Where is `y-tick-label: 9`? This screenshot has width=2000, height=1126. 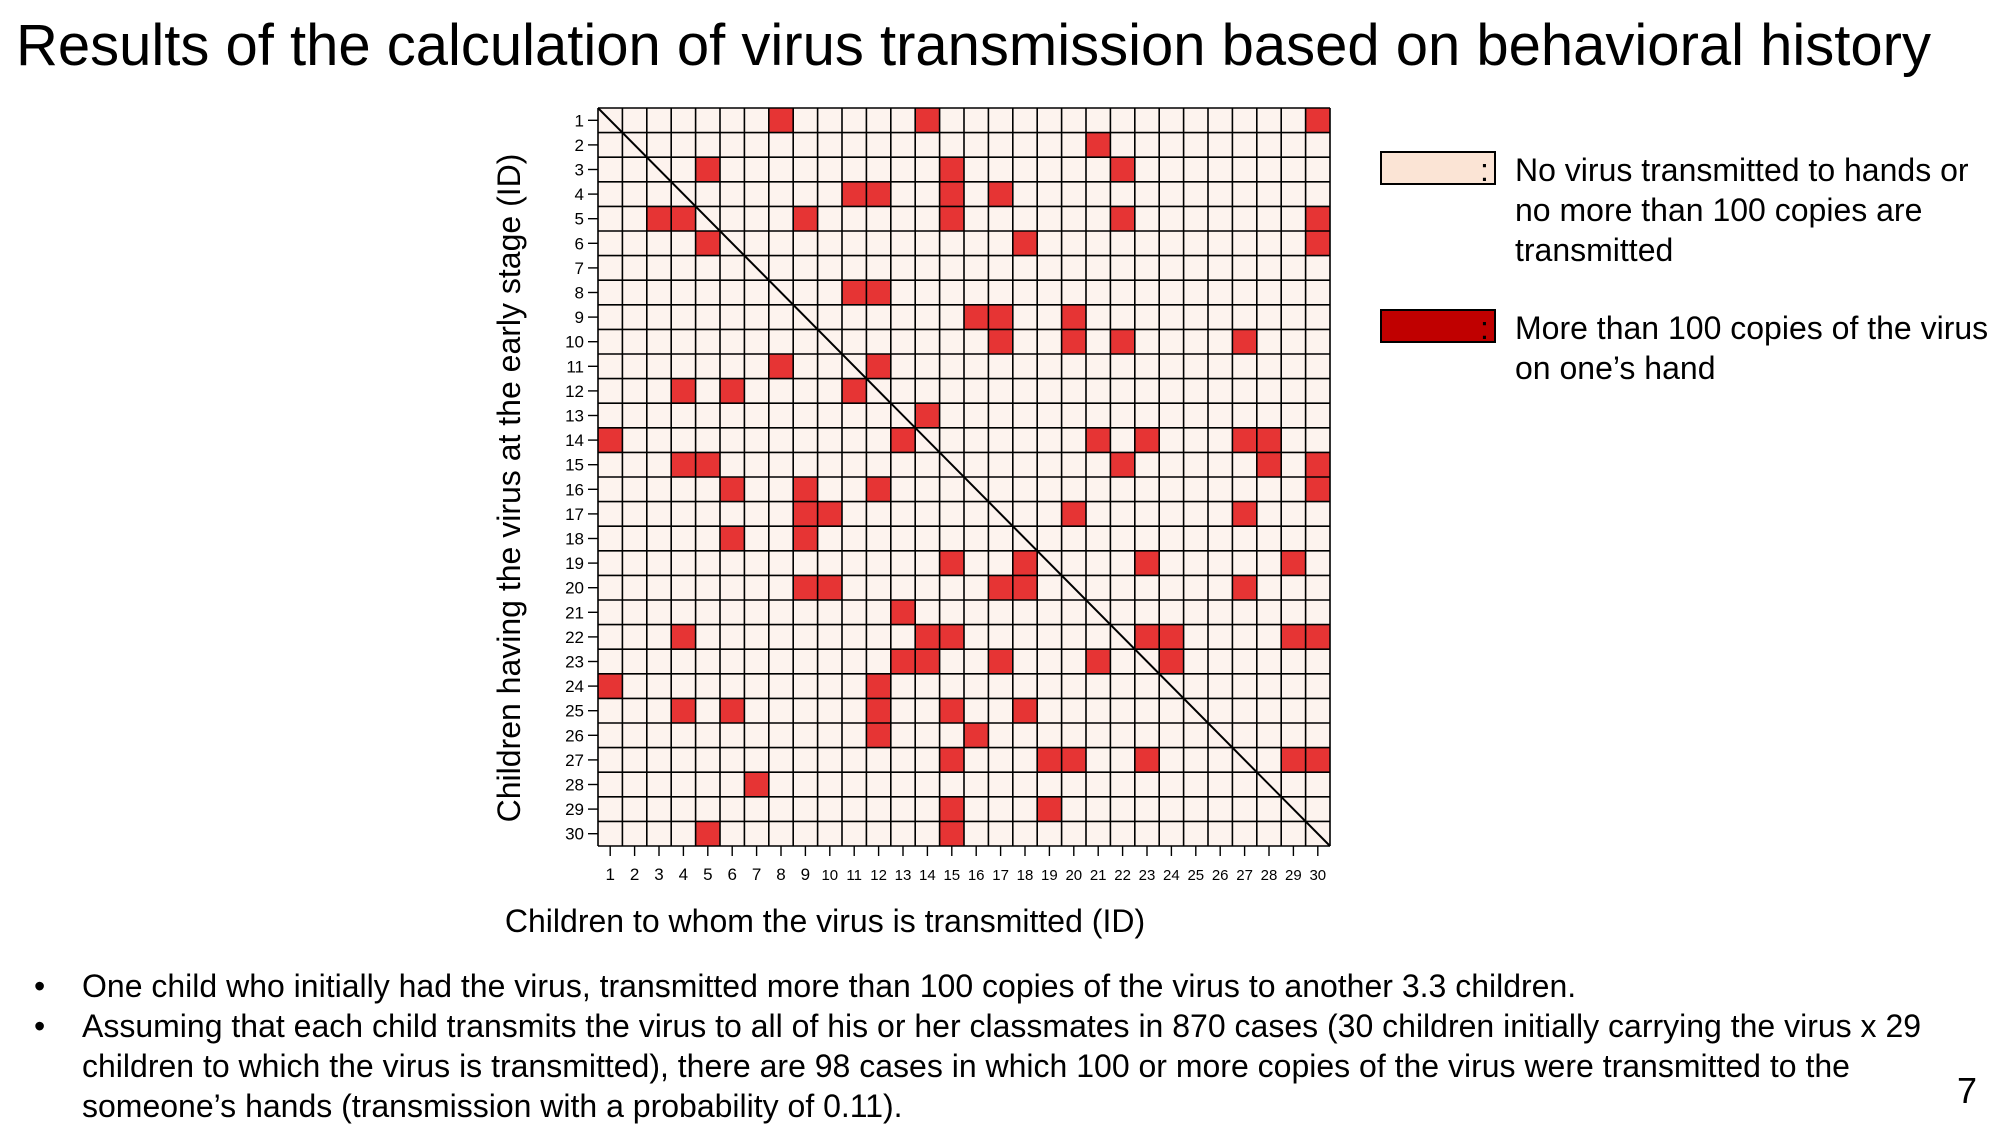 y-tick-label: 9 is located at coordinates (579, 317).